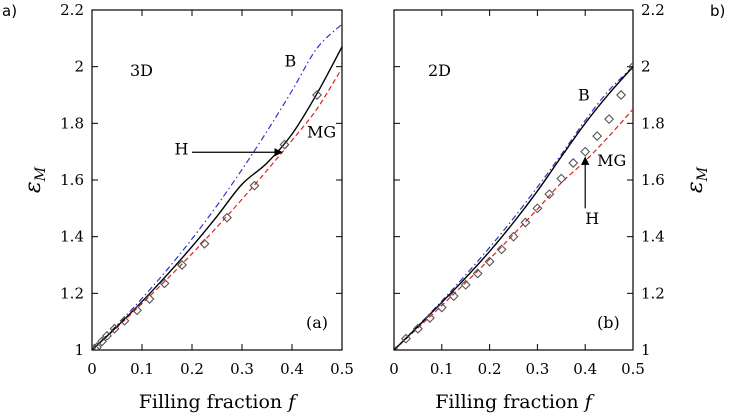 This screenshot has width=730, height=418. What do you see at coordinates (608, 322) in the screenshot?
I see `panel-label: (b)` at bounding box center [608, 322].